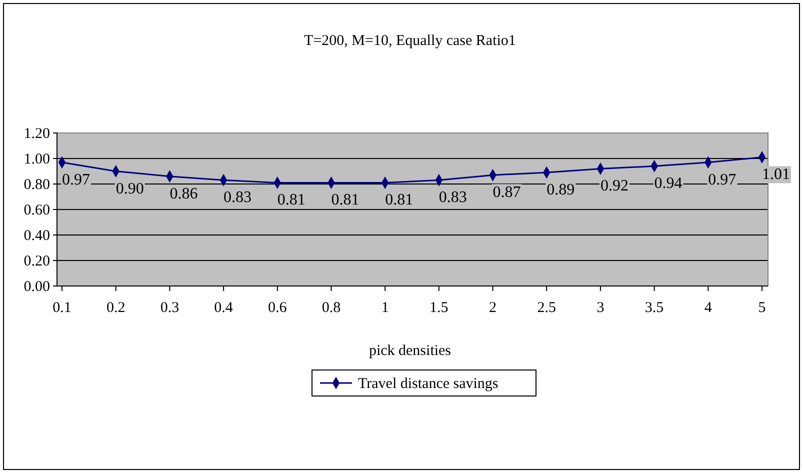  Describe the element at coordinates (614, 186) in the screenshot. I see `data-label: 0.92` at that location.